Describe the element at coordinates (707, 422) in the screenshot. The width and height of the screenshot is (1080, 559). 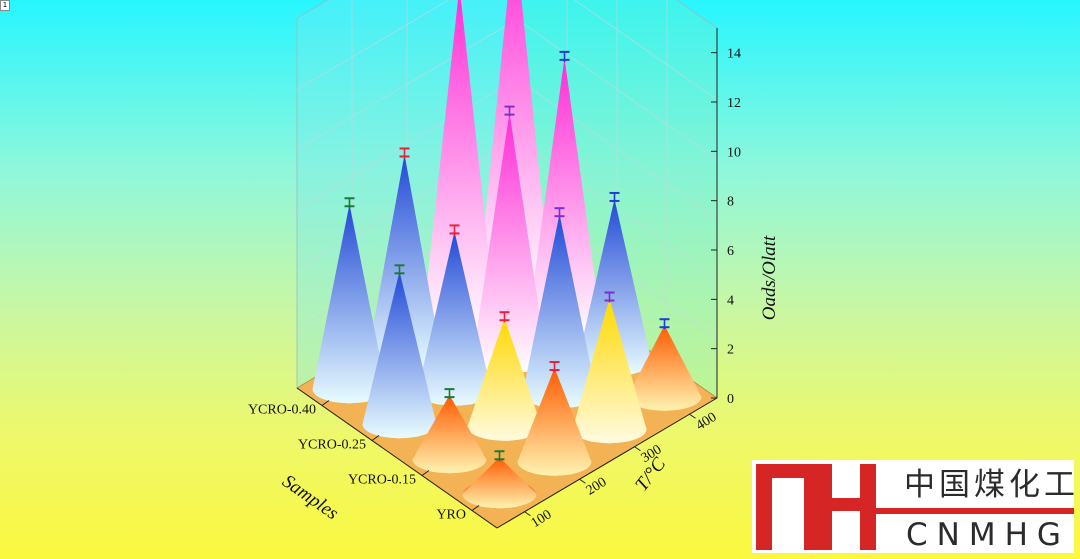
I see `y-tick-label: 400` at that location.